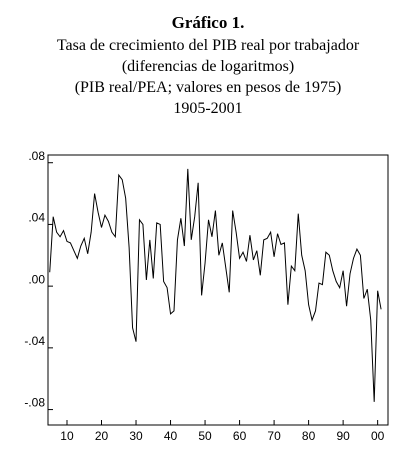 The width and height of the screenshot is (416, 449). What do you see at coordinates (208, 87) in the screenshot?
I see `chart-subtitle: (PIB real/PEA; valores en pesos de 1975)` at bounding box center [208, 87].